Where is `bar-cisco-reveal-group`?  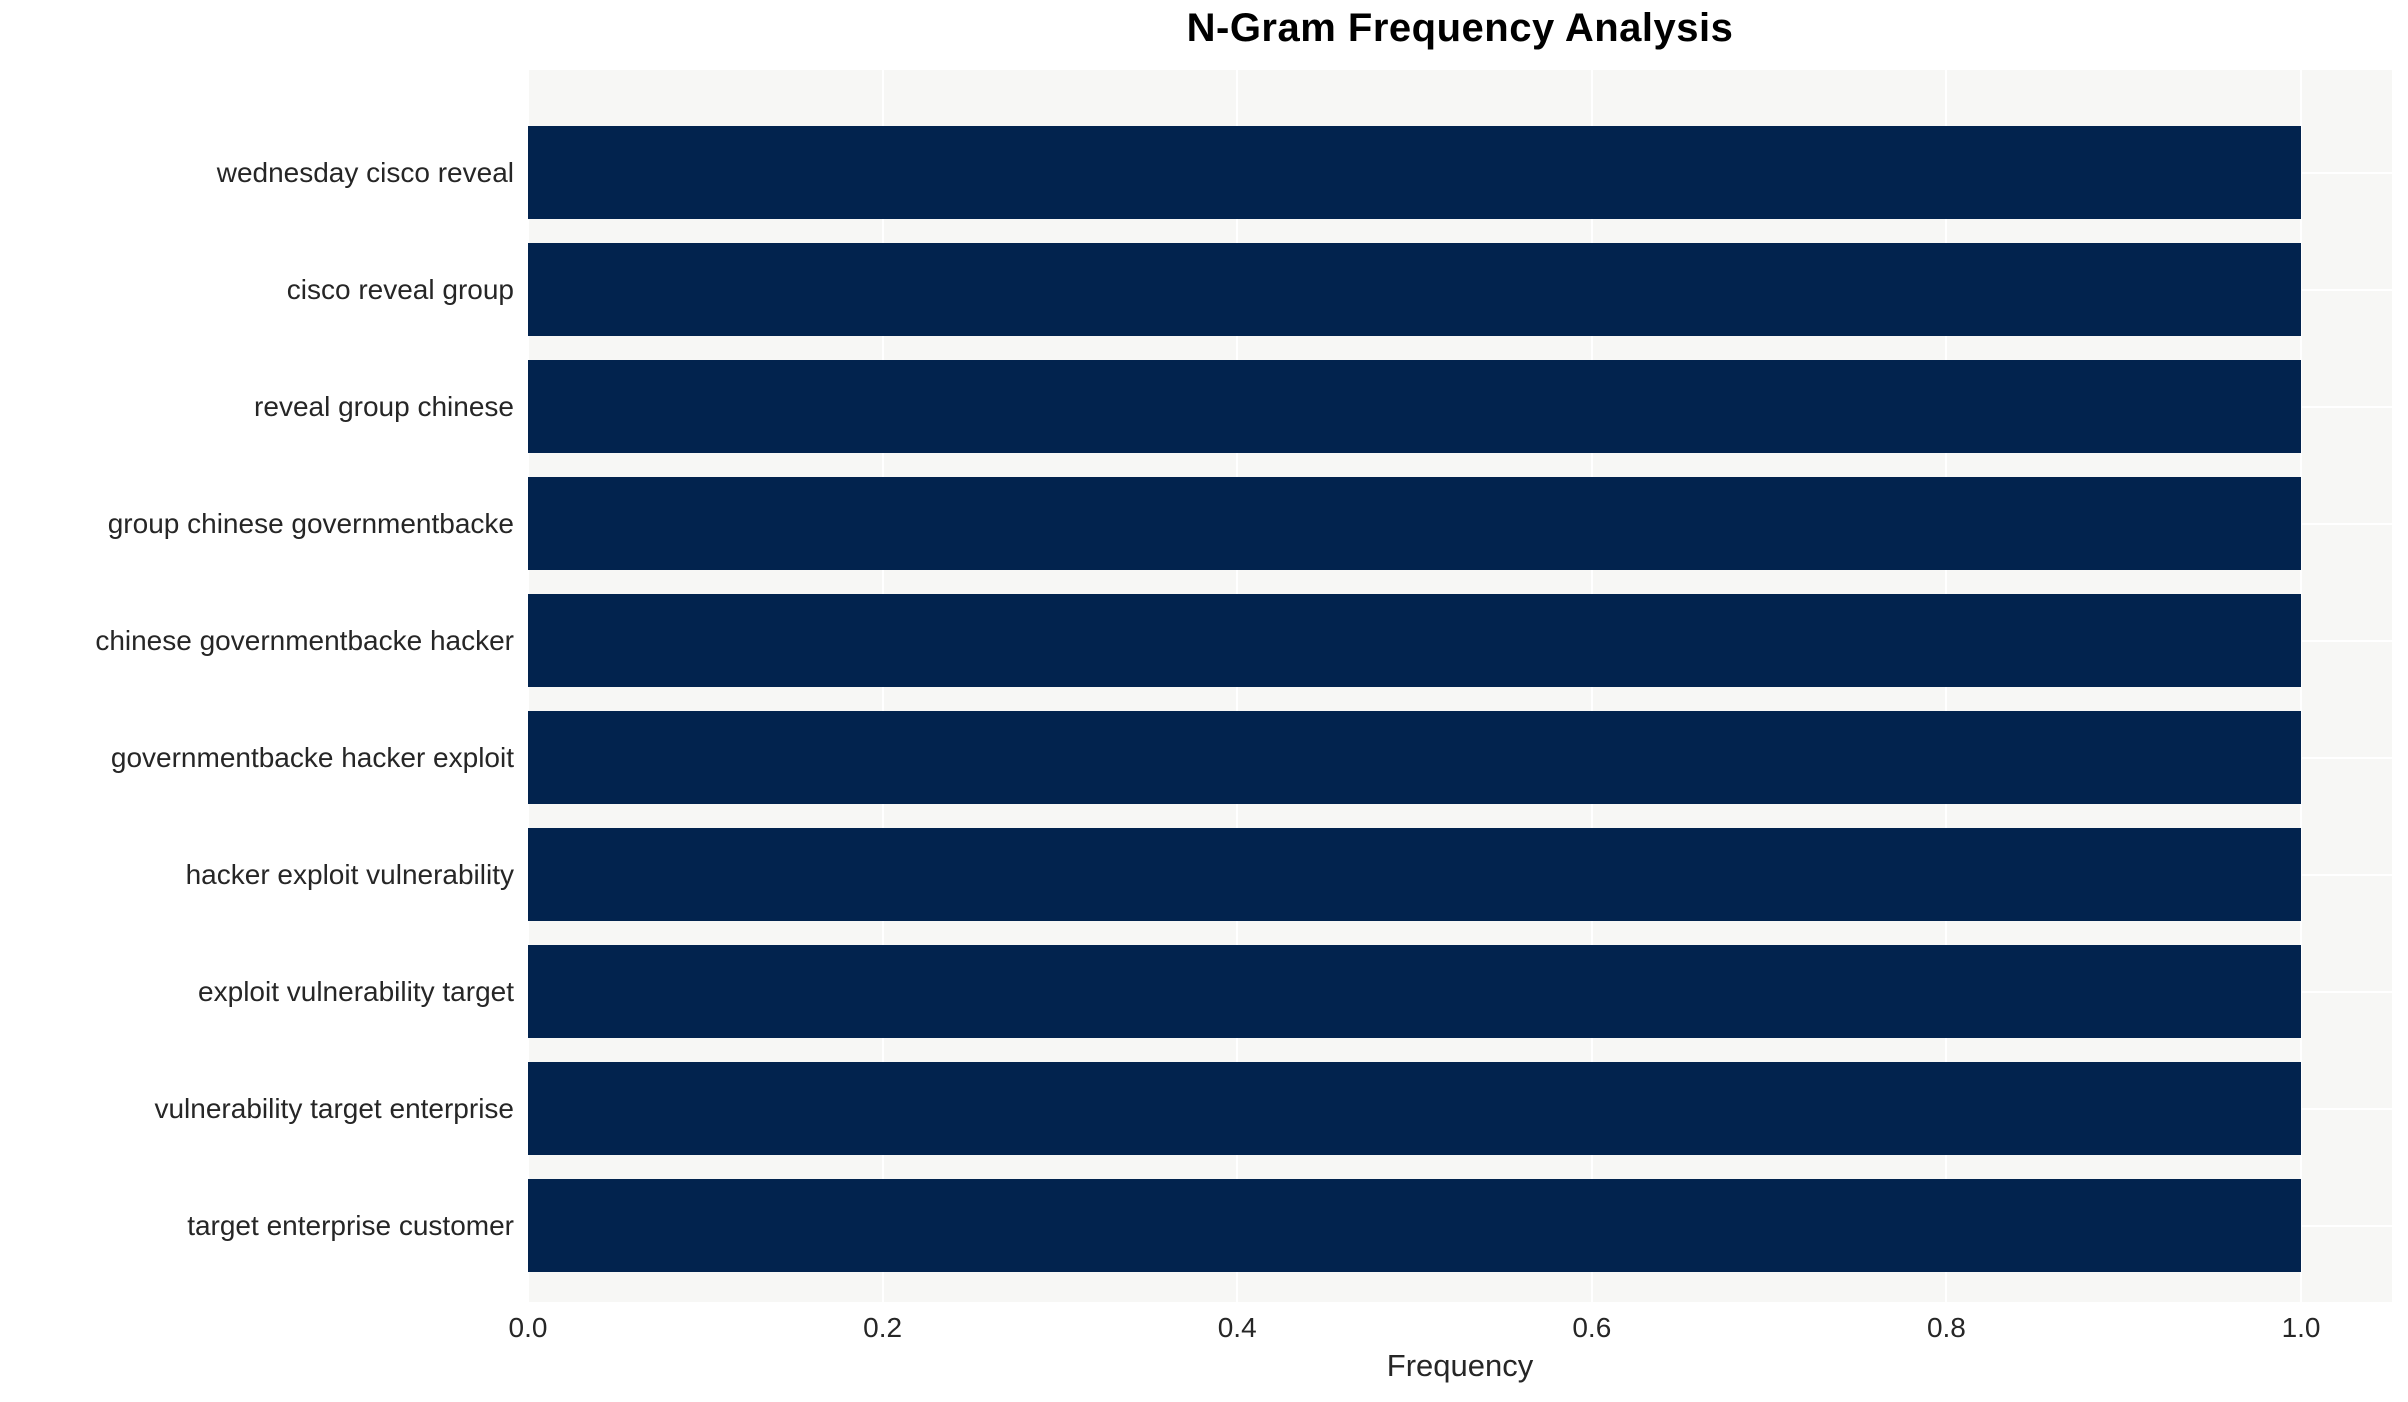
bar-cisco-reveal-group is located at coordinates (1415, 289).